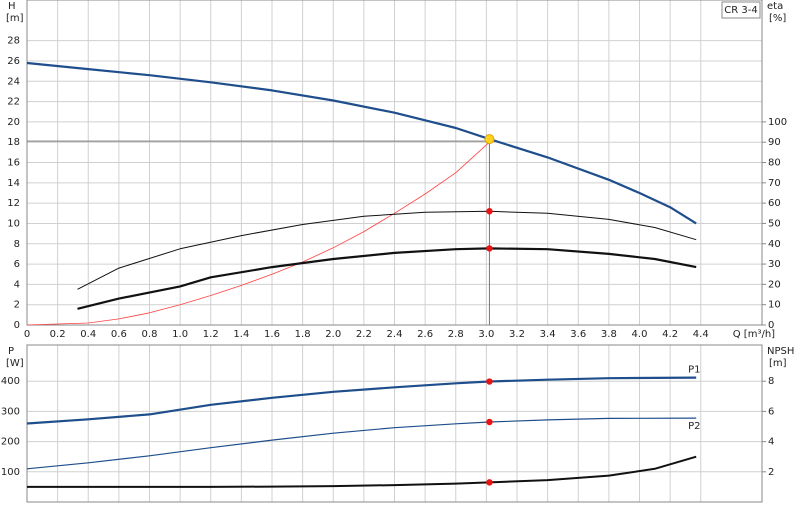 Image resolution: width=800 pixels, height=520 pixels. Describe the element at coordinates (13, 102) in the screenshot. I see `y-tick-label: 22` at that location.